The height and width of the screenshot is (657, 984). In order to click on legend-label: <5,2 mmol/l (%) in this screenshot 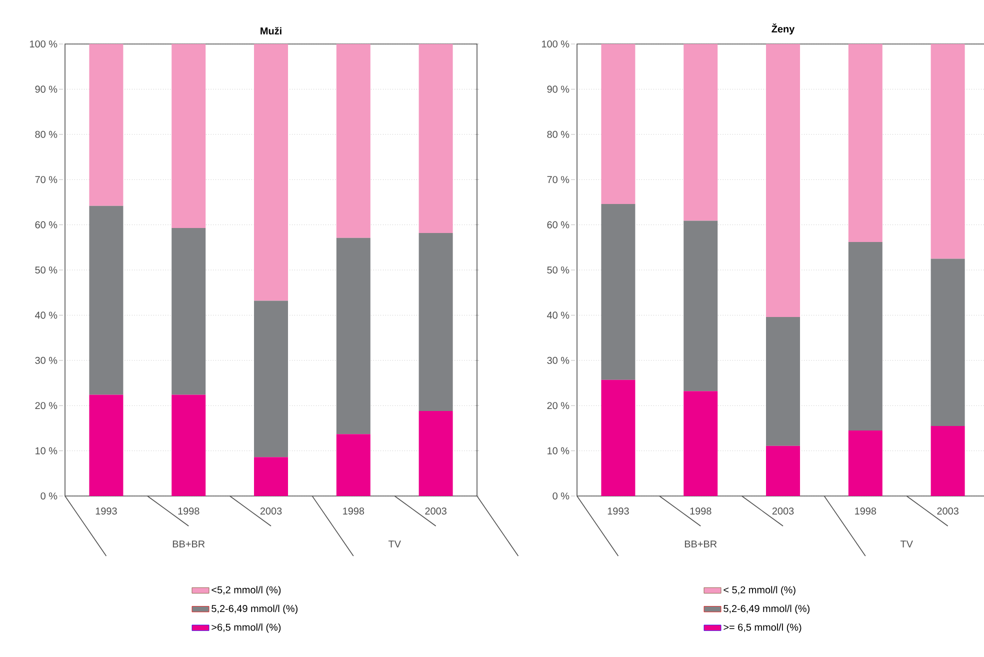, I will do `click(246, 591)`.